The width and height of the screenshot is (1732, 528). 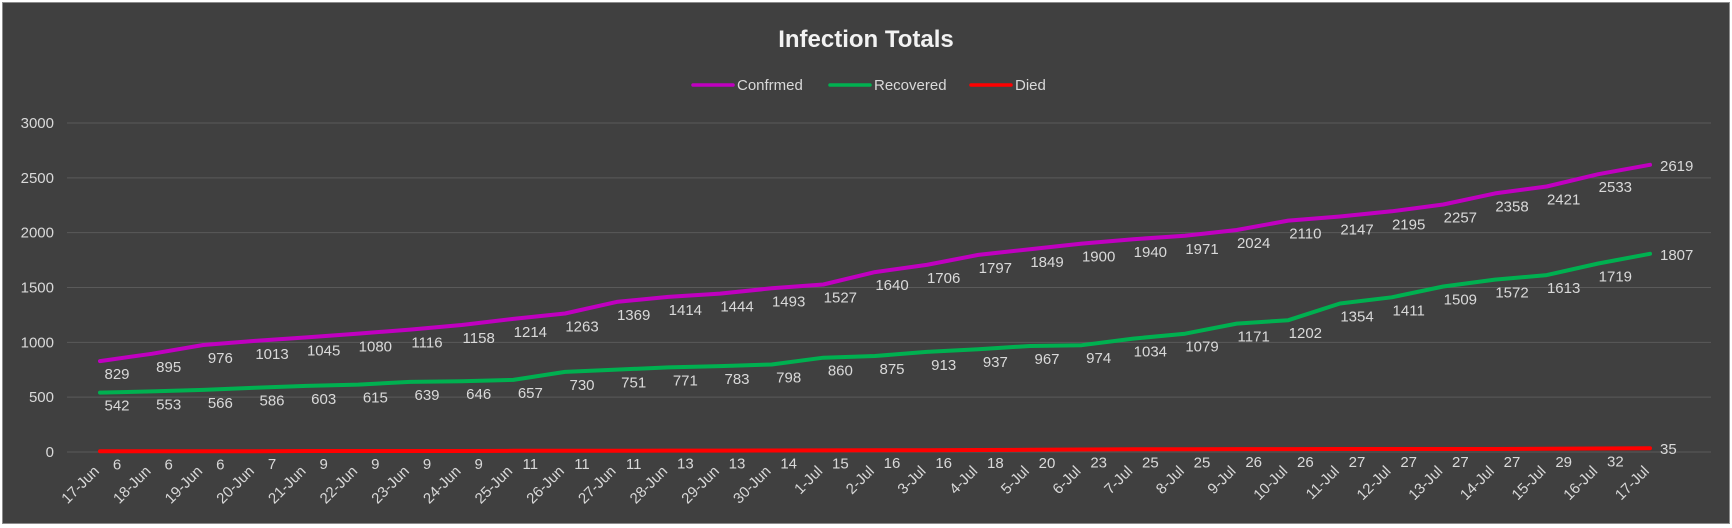 What do you see at coordinates (80, 485) in the screenshot?
I see `x-tick-label: 17-Jun` at bounding box center [80, 485].